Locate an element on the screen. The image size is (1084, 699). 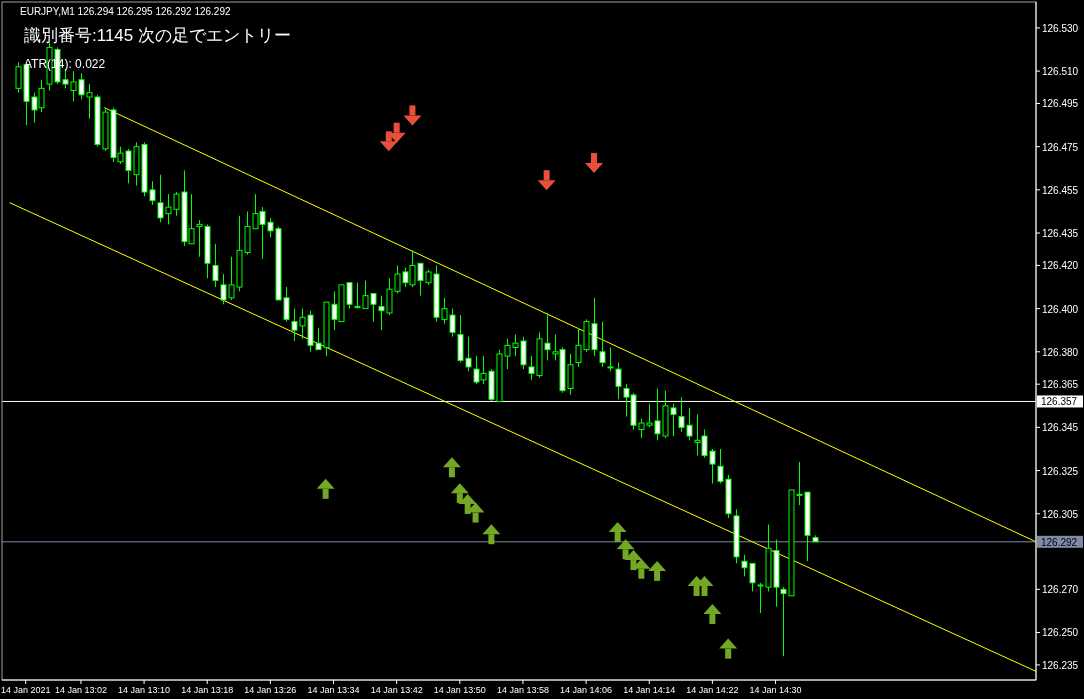
x-tick-label: 14 Jan 14:14 is located at coordinates (649, 690).